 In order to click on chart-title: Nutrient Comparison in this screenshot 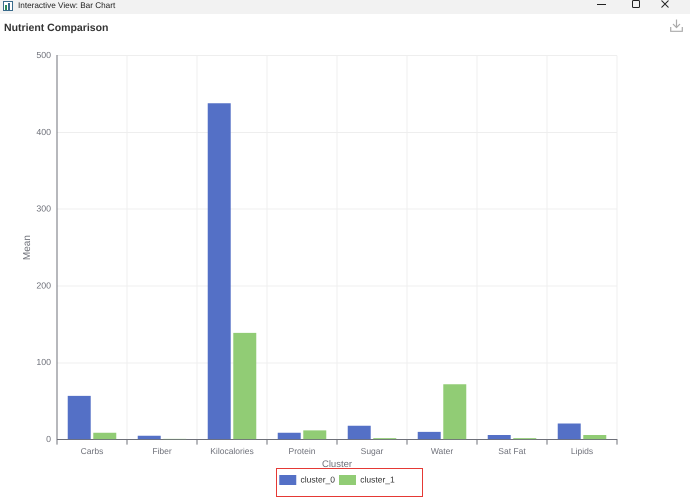, I will do `click(56, 28)`.